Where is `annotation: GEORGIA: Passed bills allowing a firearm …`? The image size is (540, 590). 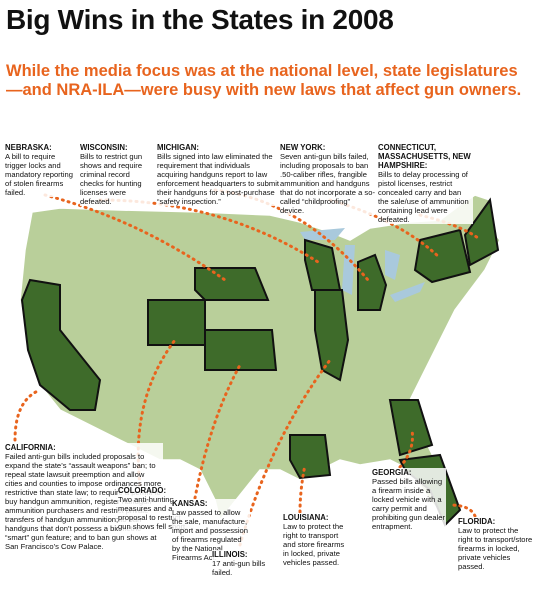
annotation: GEORGIA: Passed bills allowing a firearm … is located at coordinates (409, 499).